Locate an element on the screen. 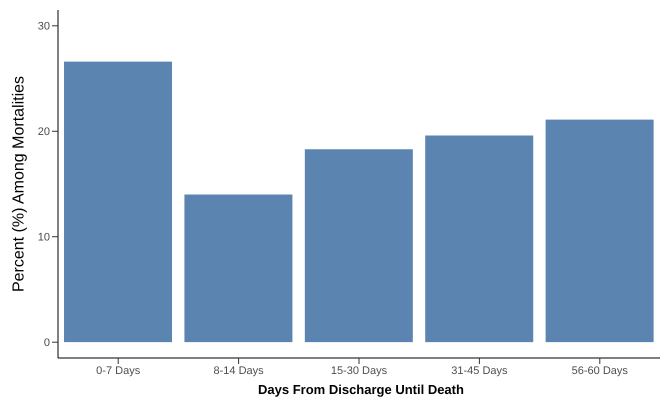  y-tick-label: 30 is located at coordinates (44, 26).